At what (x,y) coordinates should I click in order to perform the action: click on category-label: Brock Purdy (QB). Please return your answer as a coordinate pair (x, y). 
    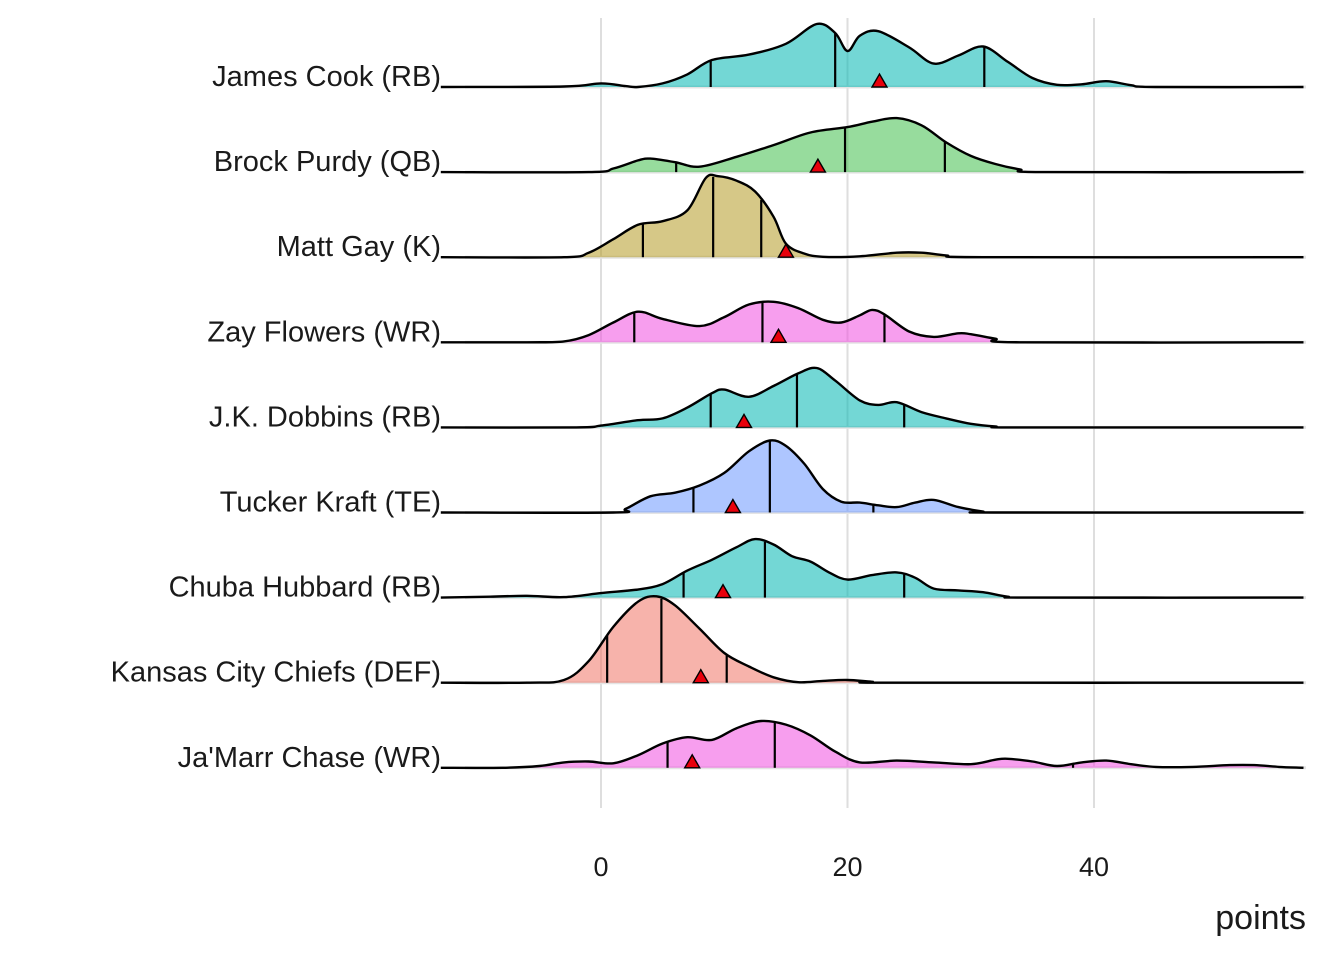
    Looking at the image, I should click on (327, 162).